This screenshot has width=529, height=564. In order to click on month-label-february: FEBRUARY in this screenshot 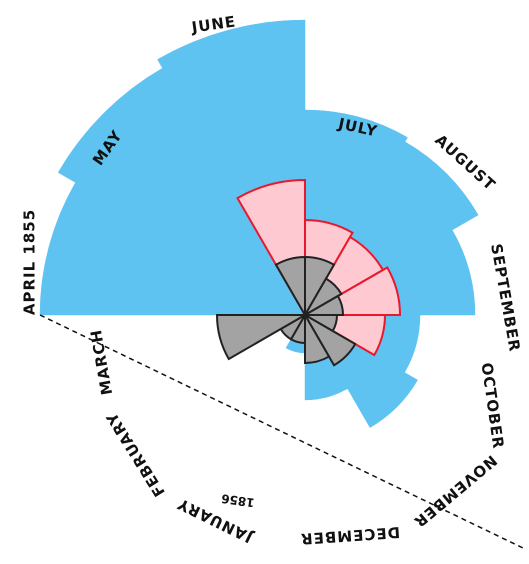, I will do `click(135, 454)`.